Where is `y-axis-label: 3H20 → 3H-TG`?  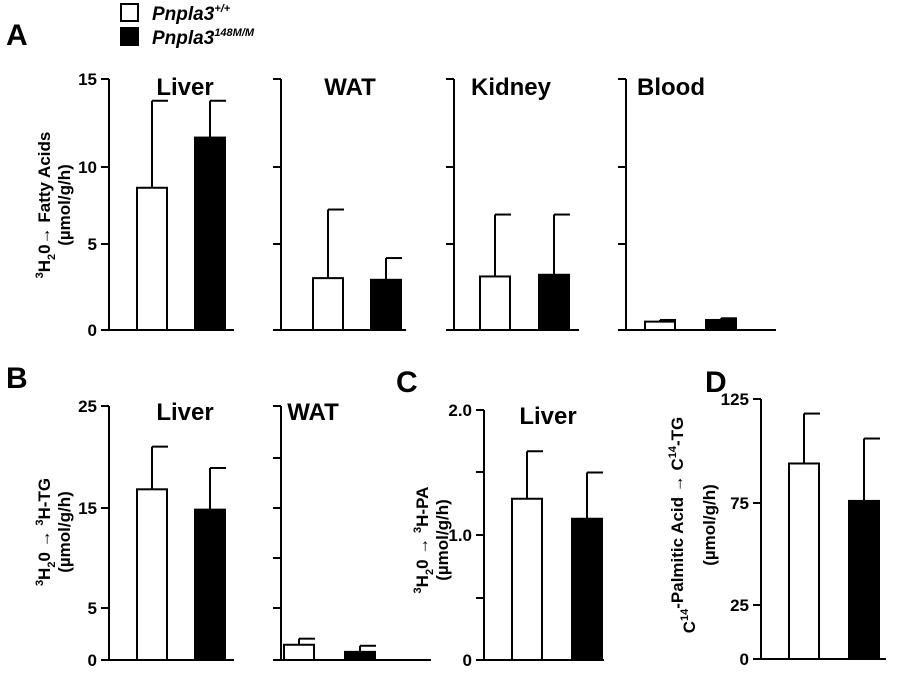 y-axis-label: 3H20 → 3H-TG is located at coordinates (46, 532).